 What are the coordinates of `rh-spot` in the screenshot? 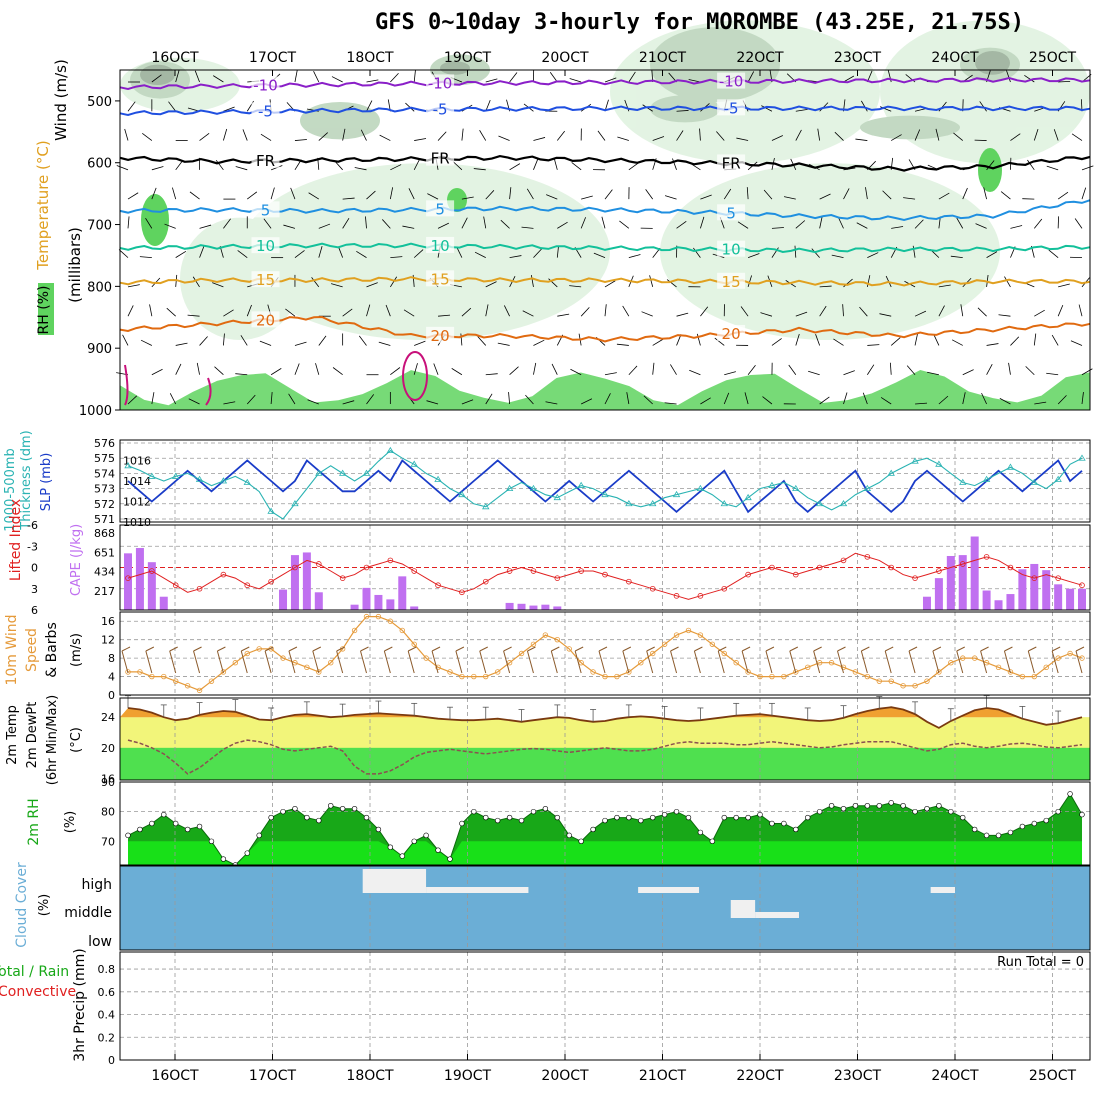 It's located at (155, 220).